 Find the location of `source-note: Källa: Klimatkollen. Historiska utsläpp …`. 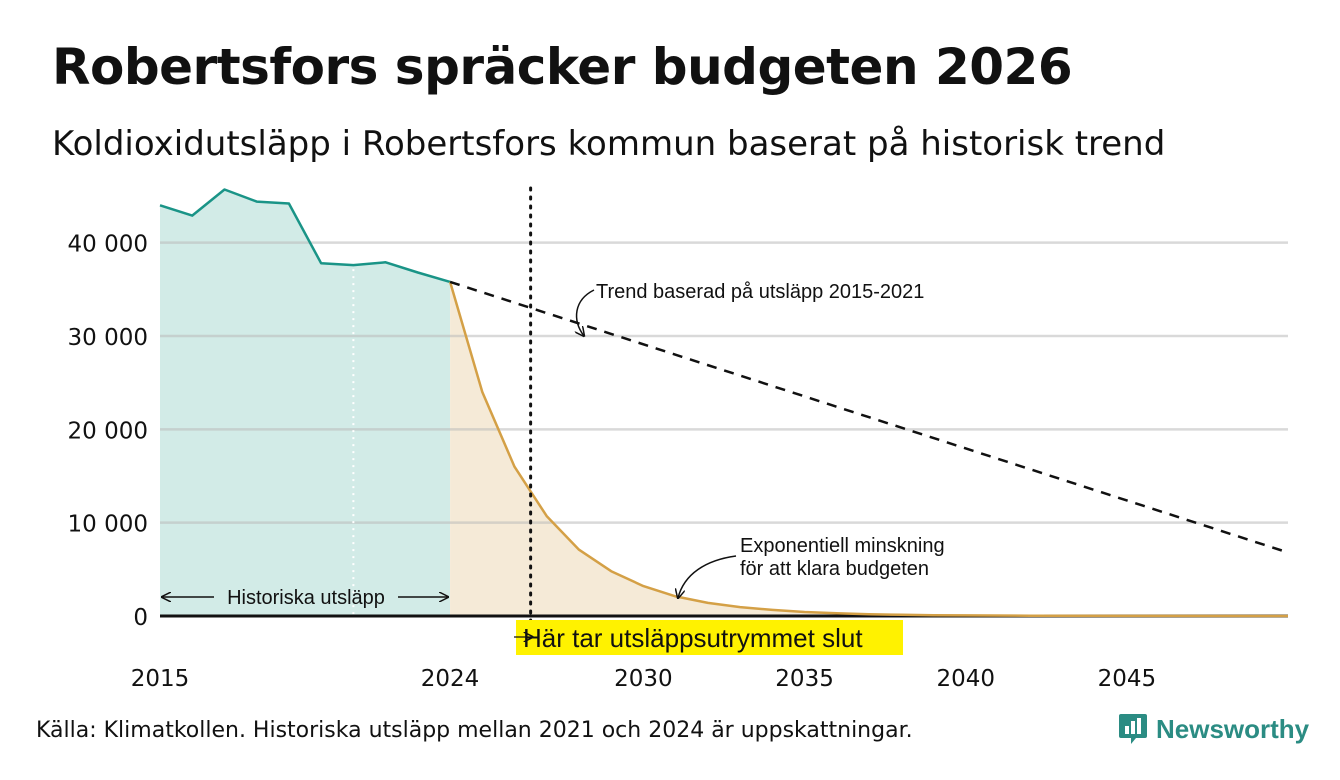

source-note: Källa: Klimatkollen. Historiska utsläpp … is located at coordinates (474, 730).